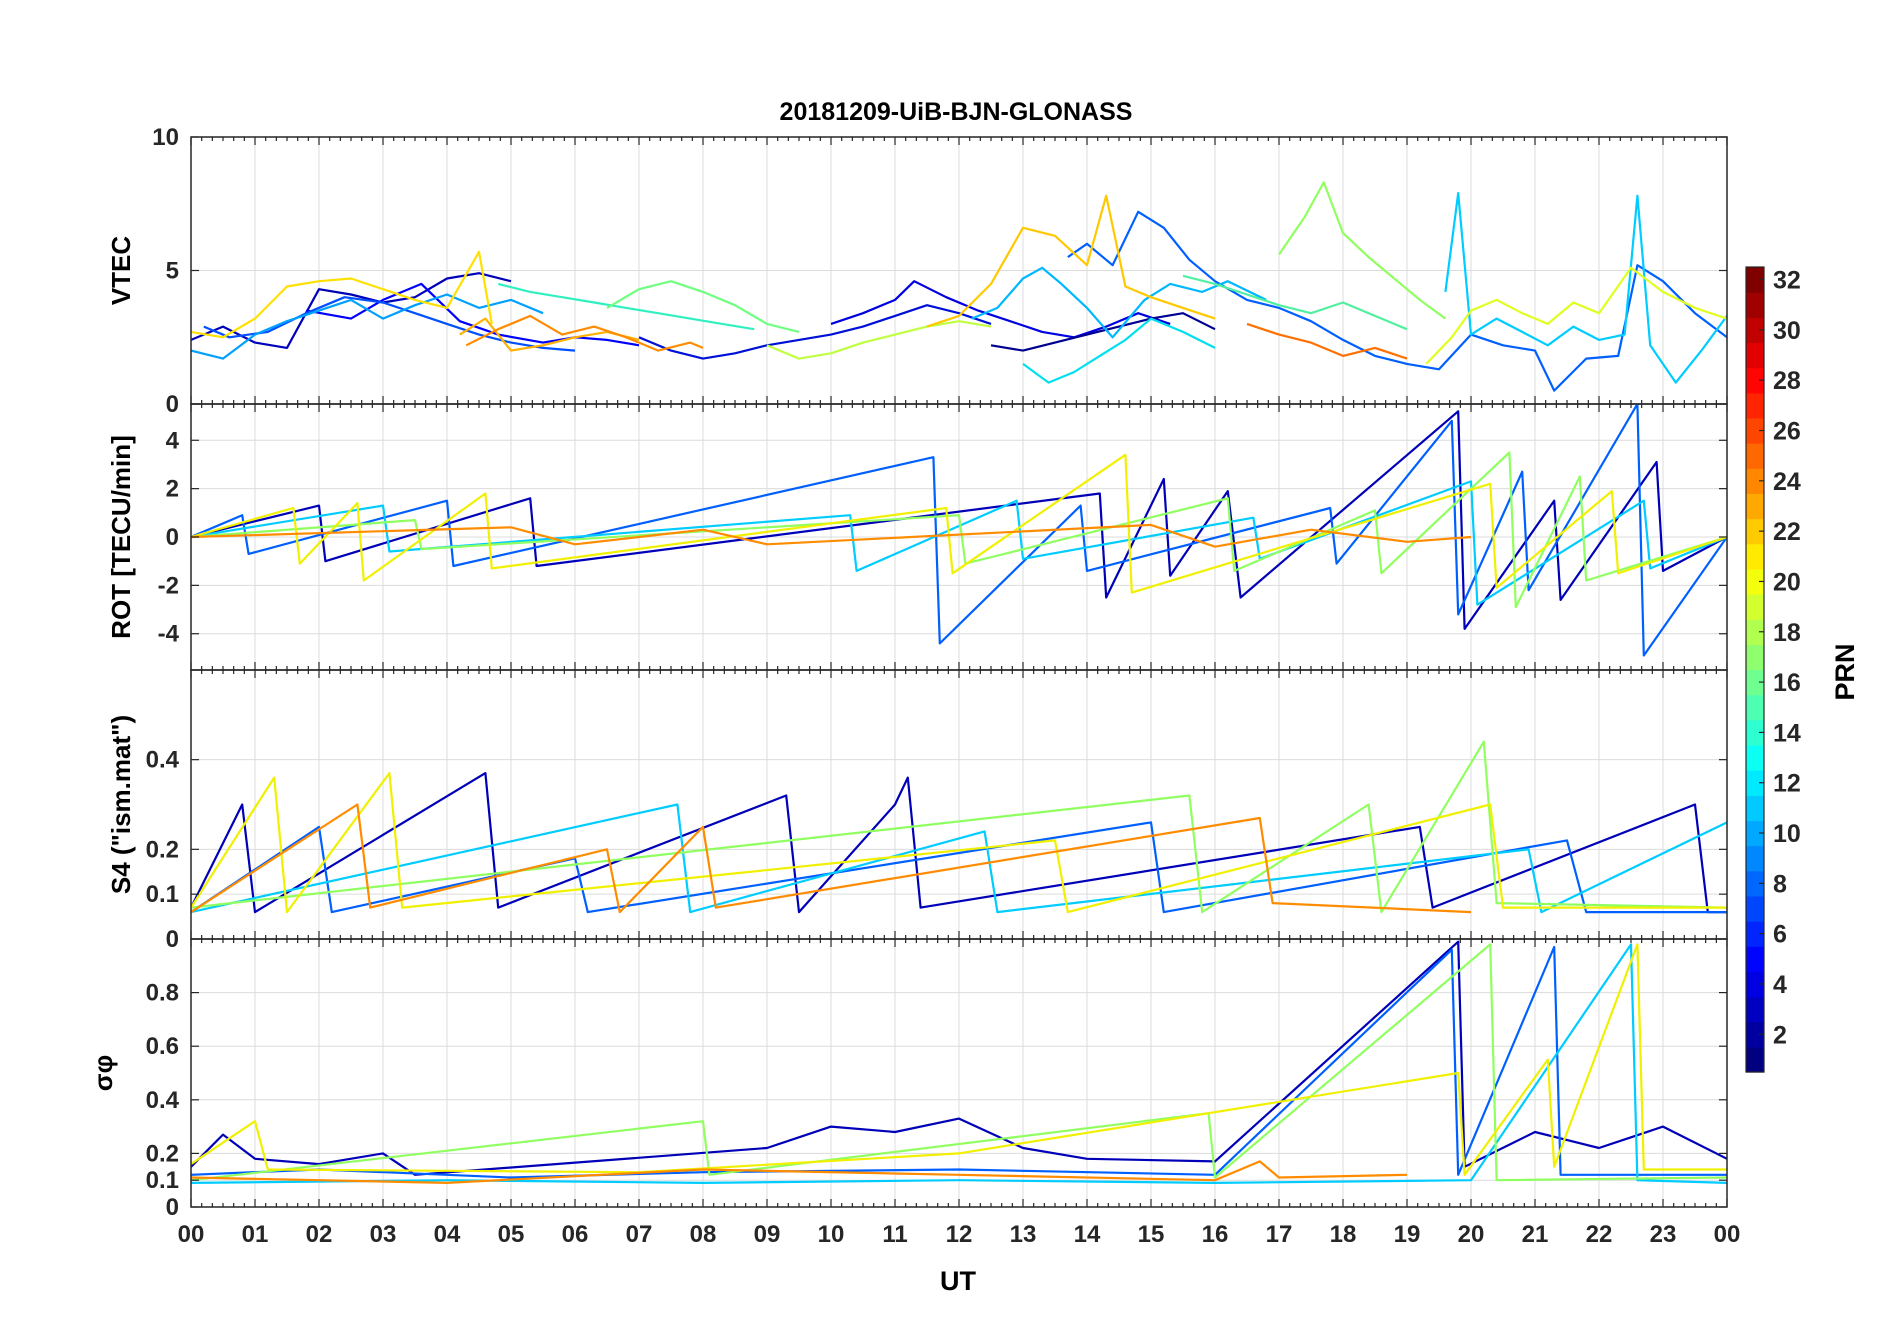 The width and height of the screenshot is (1902, 1330). I want to click on colorbar-tick-label: 18, so click(1787, 633).